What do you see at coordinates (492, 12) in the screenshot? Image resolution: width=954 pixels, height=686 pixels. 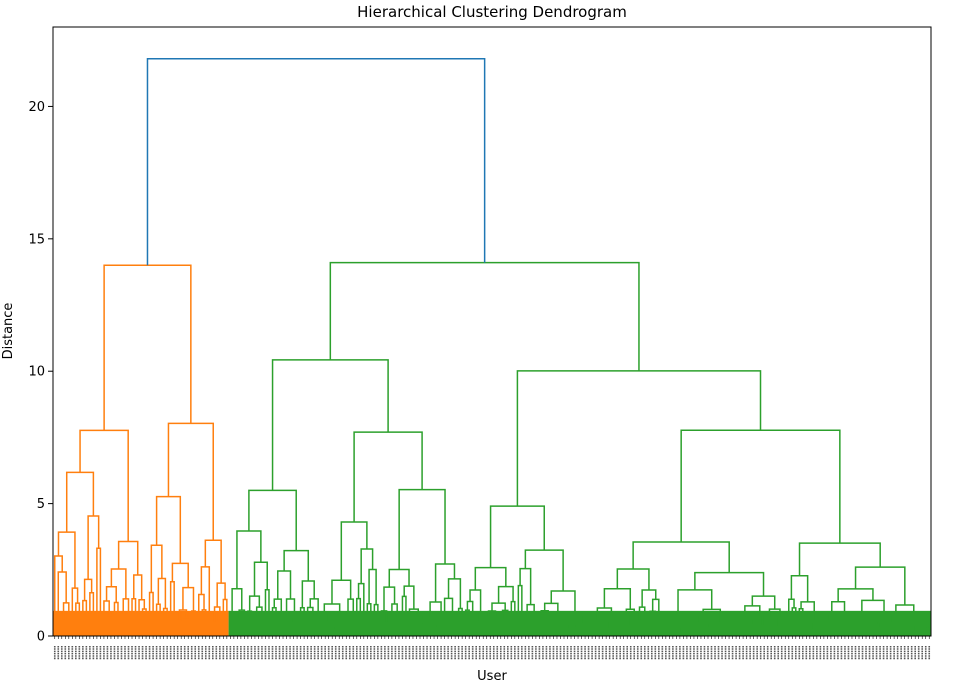 I see `chart-title: Hierarchical Clustering Dendrogram` at bounding box center [492, 12].